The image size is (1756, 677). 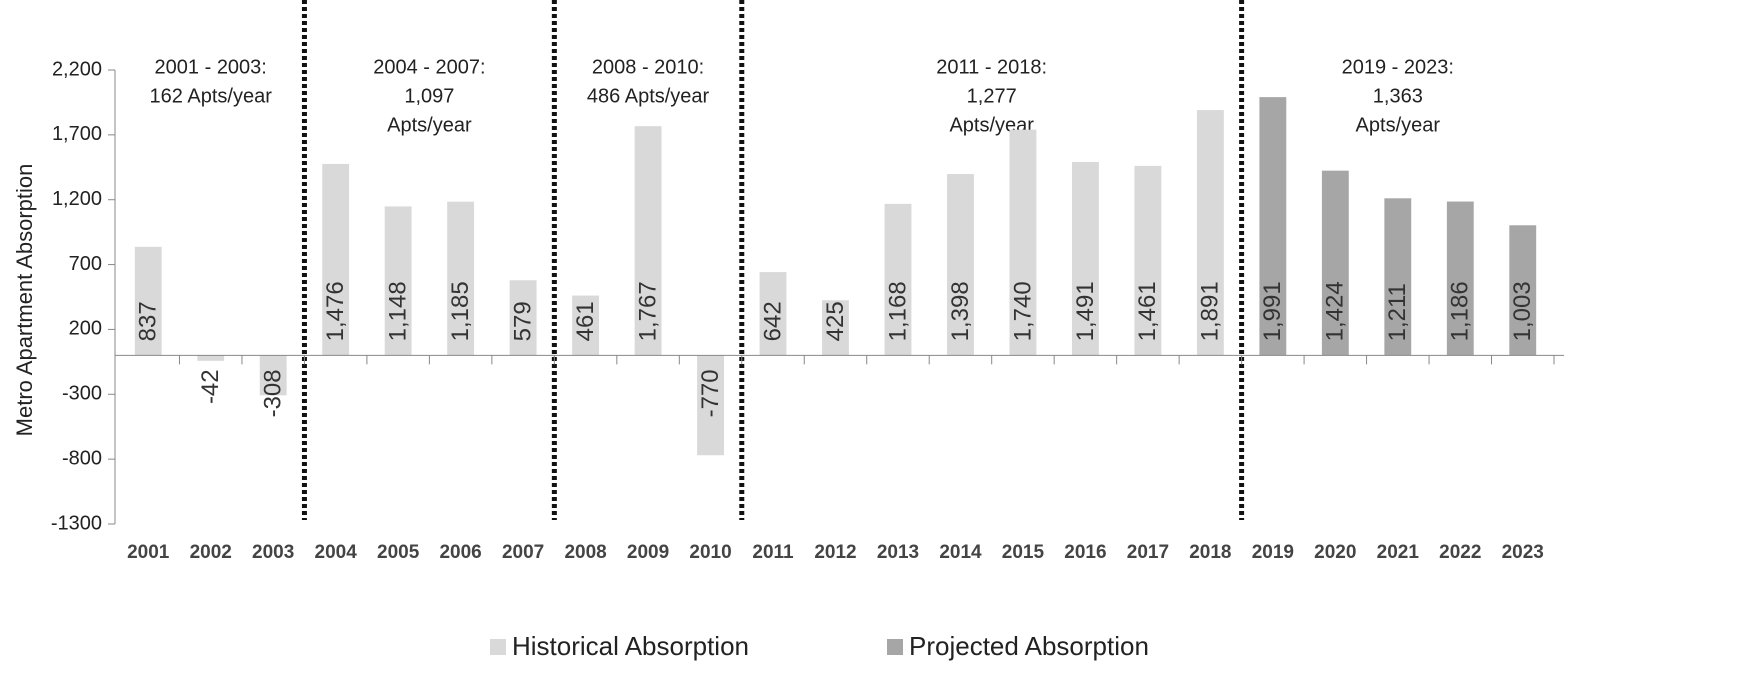 I want to click on x-tick-label: 2001, so click(x=148, y=552).